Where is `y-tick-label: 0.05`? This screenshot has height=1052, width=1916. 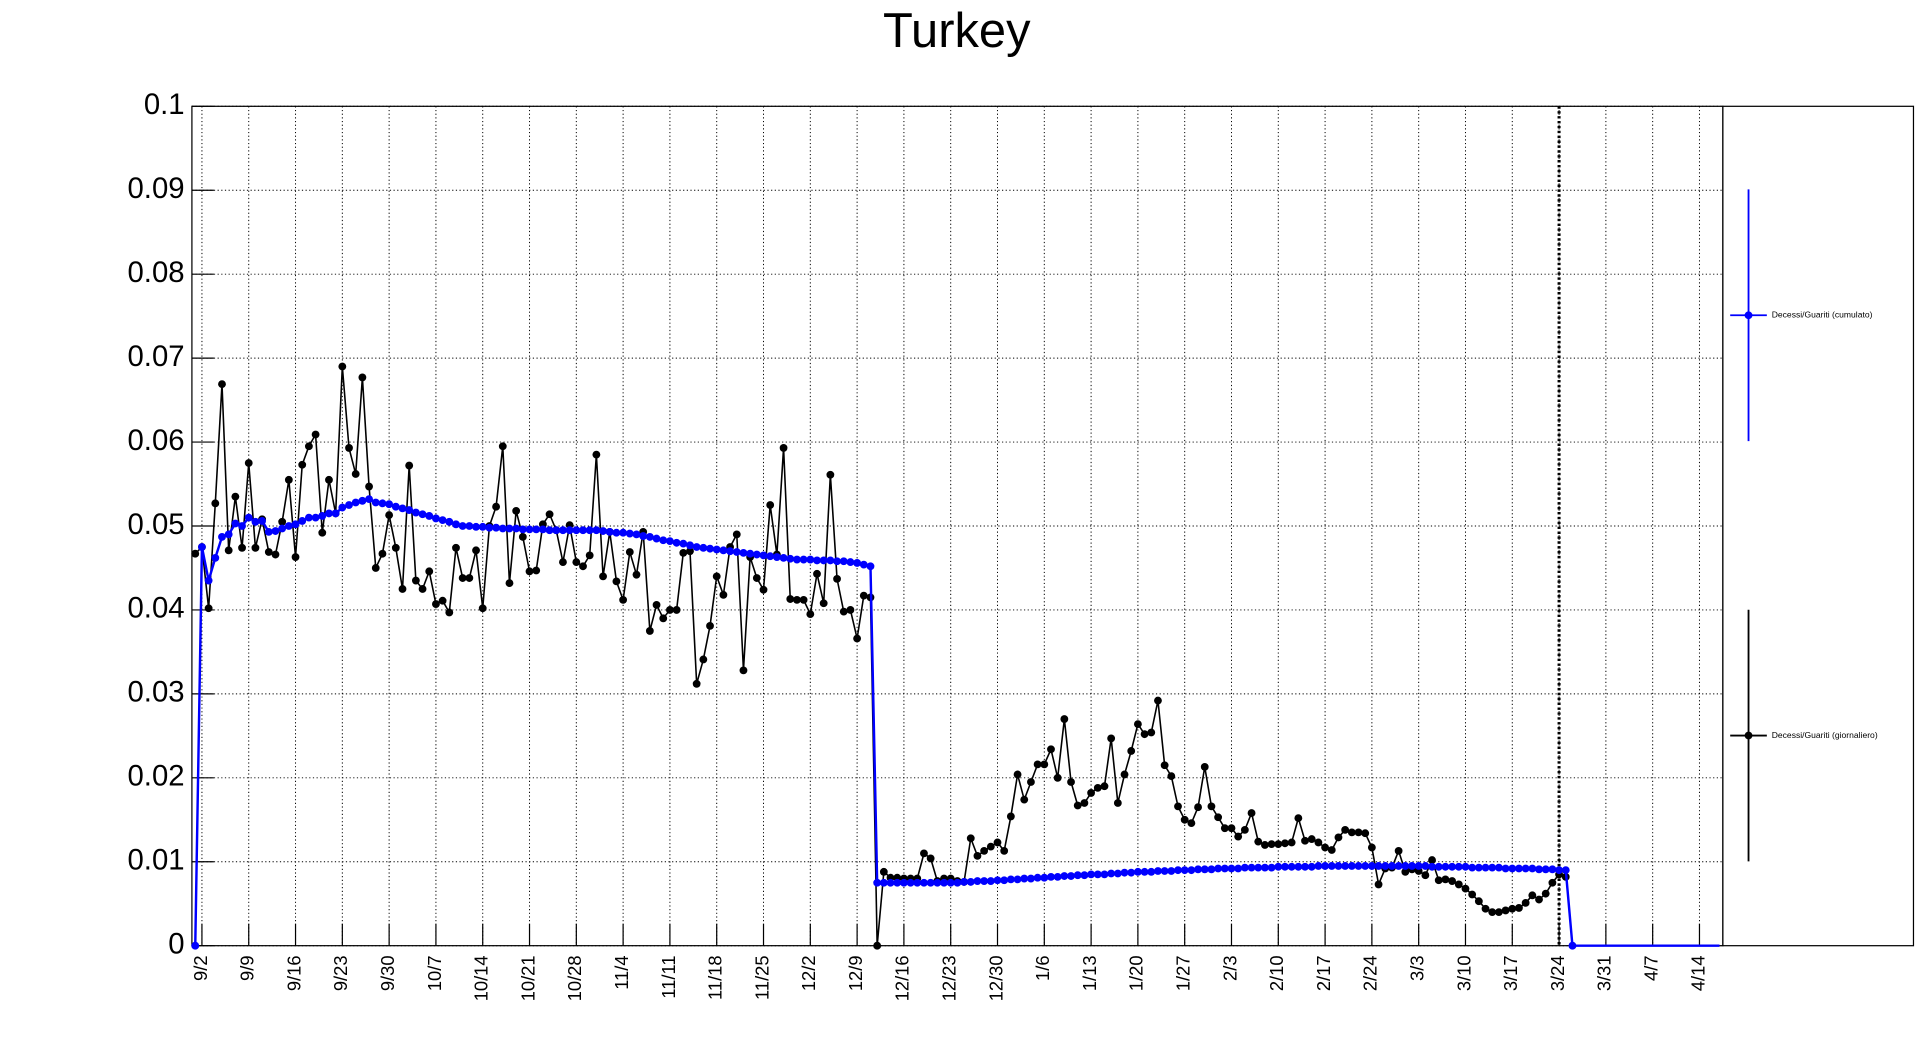
y-tick-label: 0.05 is located at coordinates (156, 524).